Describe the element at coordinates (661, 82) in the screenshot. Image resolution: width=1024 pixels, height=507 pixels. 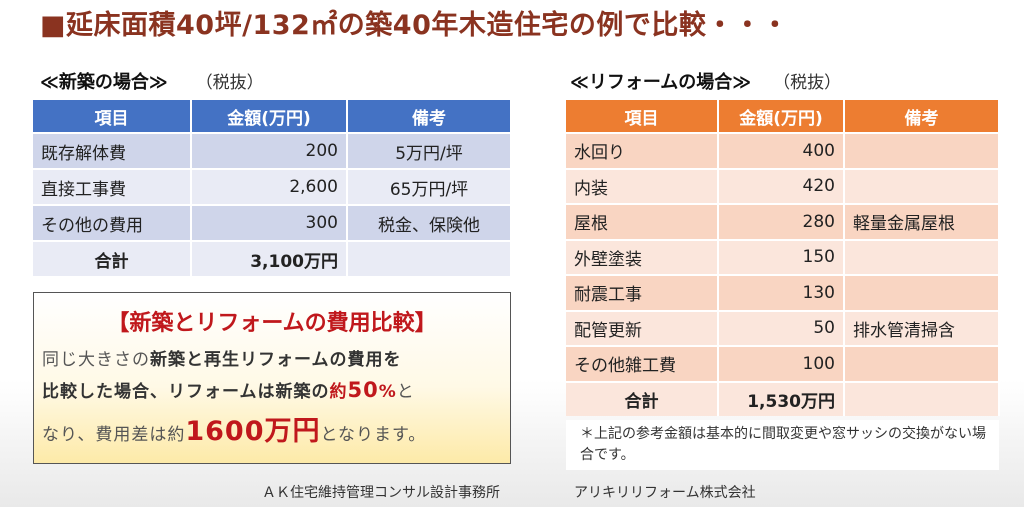
I see `reform-heading-label: ≪リフォームの場合≫` at that location.